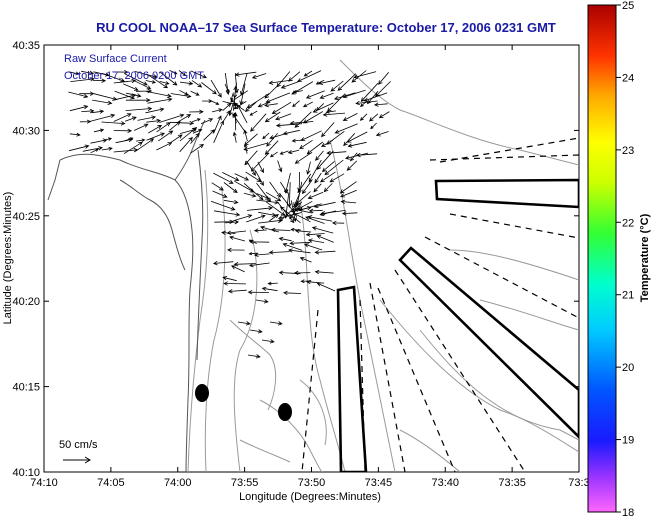  Describe the element at coordinates (628, 296) in the screenshot. I see `colorbar-tick-label: 21` at that location.